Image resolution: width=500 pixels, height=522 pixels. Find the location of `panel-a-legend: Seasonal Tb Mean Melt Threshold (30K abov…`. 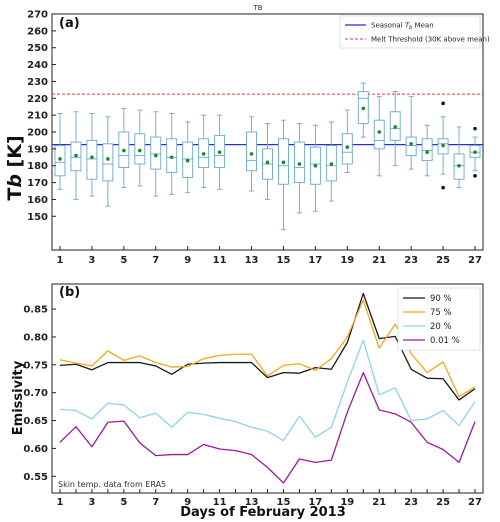

panel-a-legend: Seasonal Tb Mean Melt Threshold (30K abov… is located at coordinates (414, 32).